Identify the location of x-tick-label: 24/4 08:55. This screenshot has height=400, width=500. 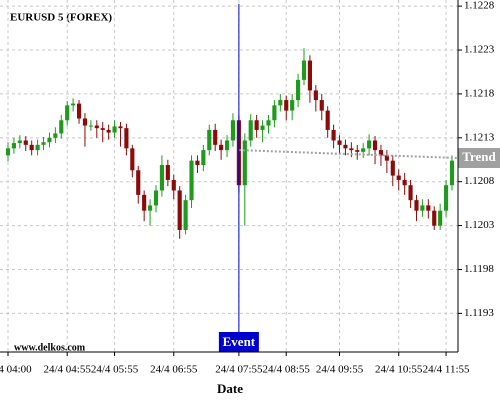
(287, 370).